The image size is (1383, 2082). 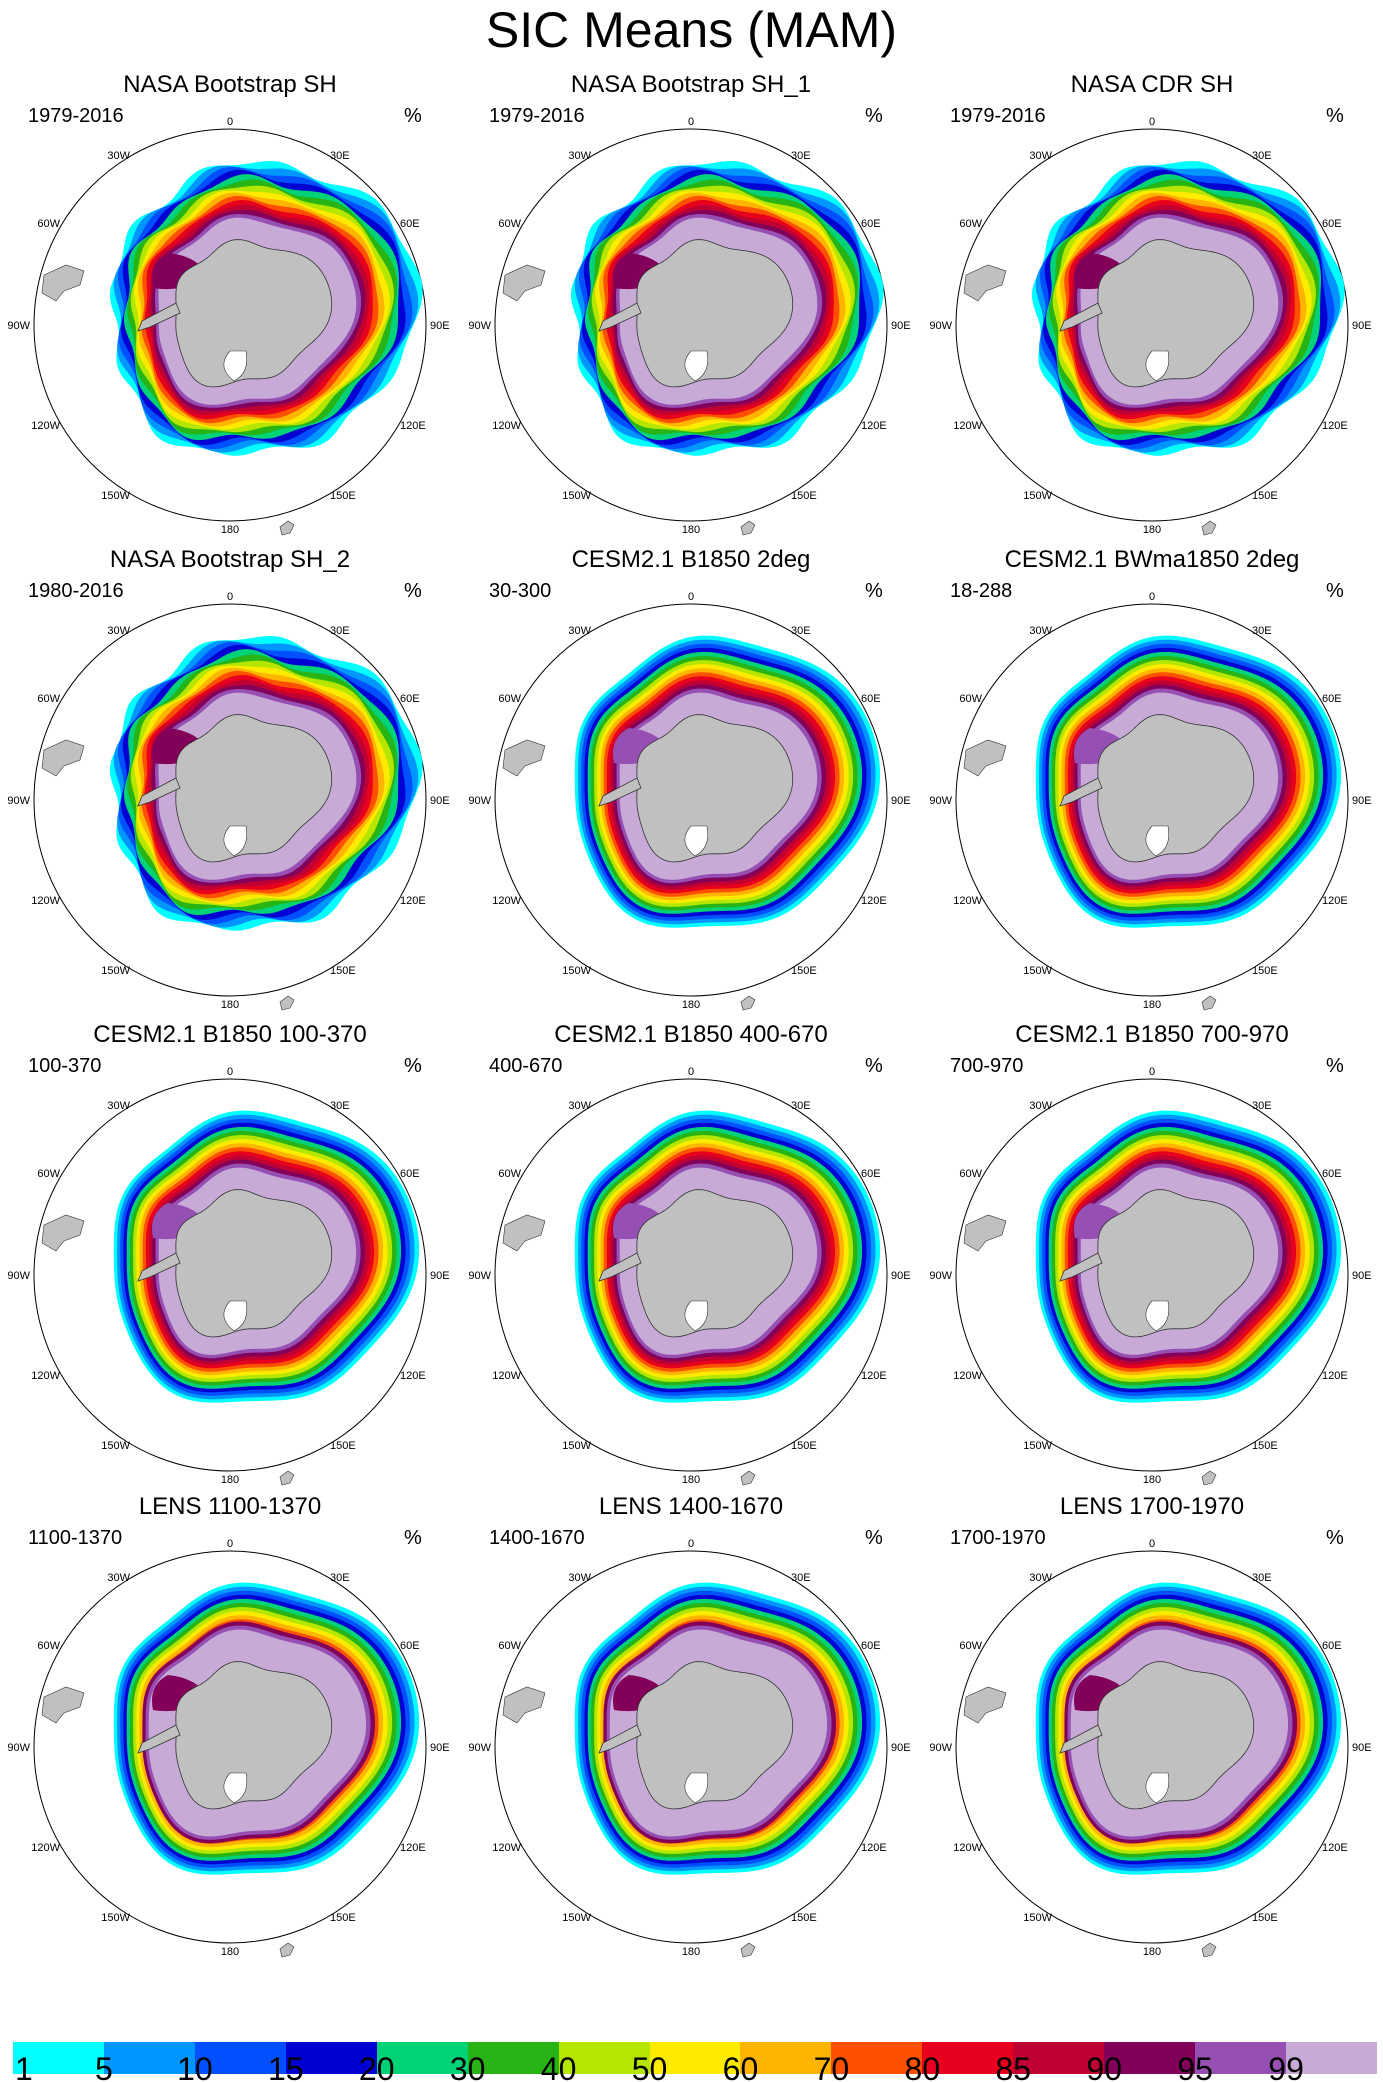 I want to click on panel-title: LENS 1700-1970, so click(x=1152, y=1506).